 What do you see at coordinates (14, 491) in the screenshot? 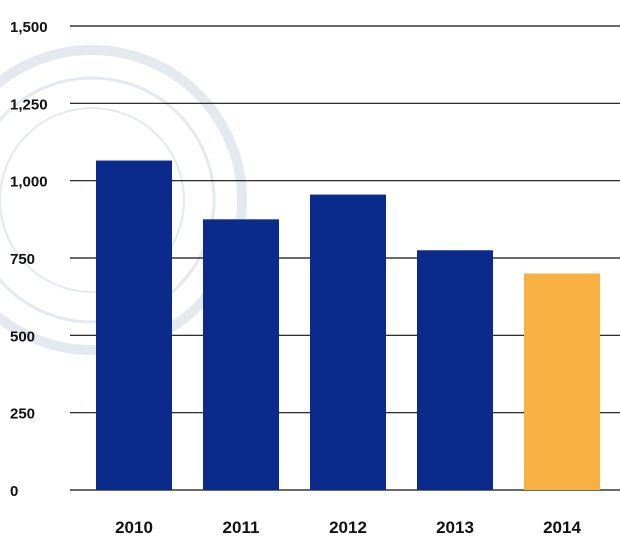
I see `y-tick-label: 0` at bounding box center [14, 491].